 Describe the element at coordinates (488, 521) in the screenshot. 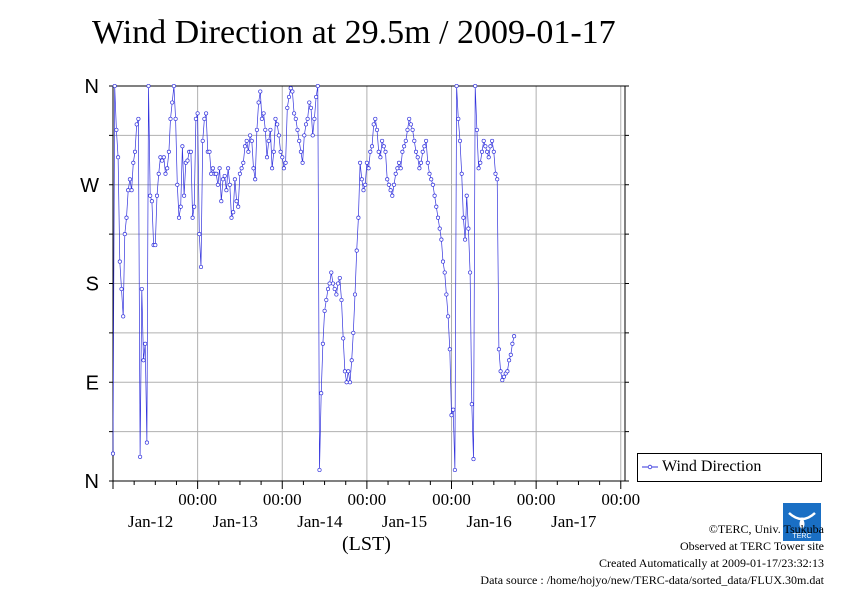

I see `x-tick-label-date: Jan-16` at that location.